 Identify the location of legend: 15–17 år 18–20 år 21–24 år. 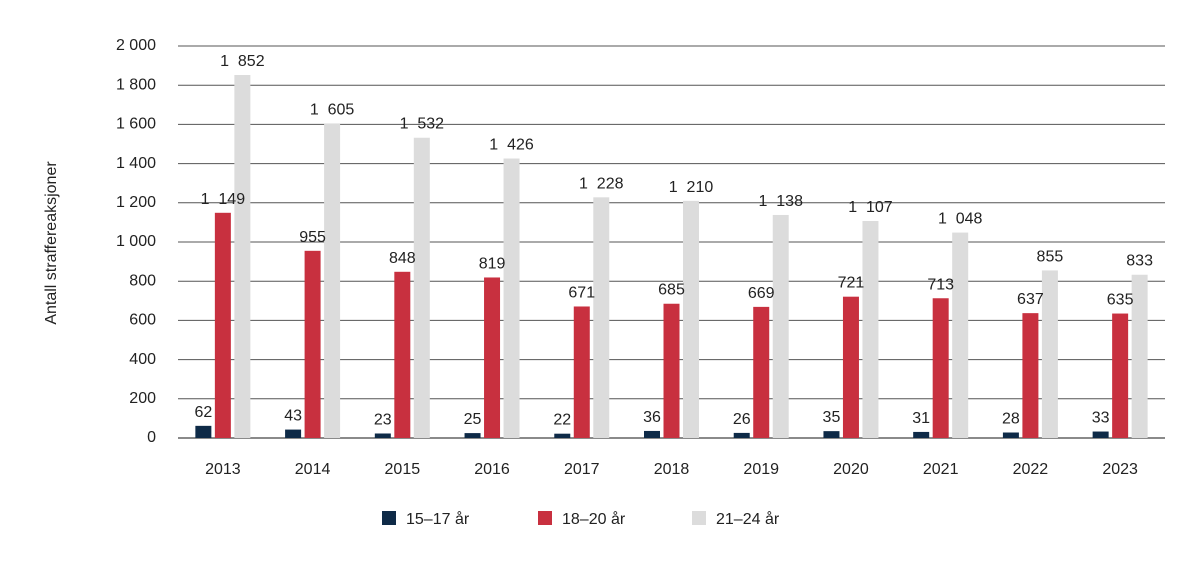
(581, 519).